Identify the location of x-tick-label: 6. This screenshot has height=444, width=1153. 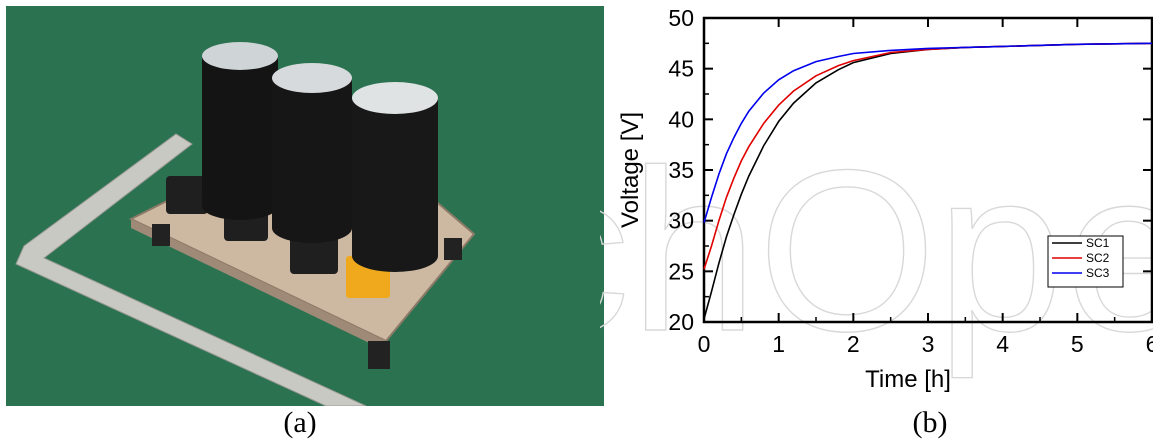
(1149, 344).